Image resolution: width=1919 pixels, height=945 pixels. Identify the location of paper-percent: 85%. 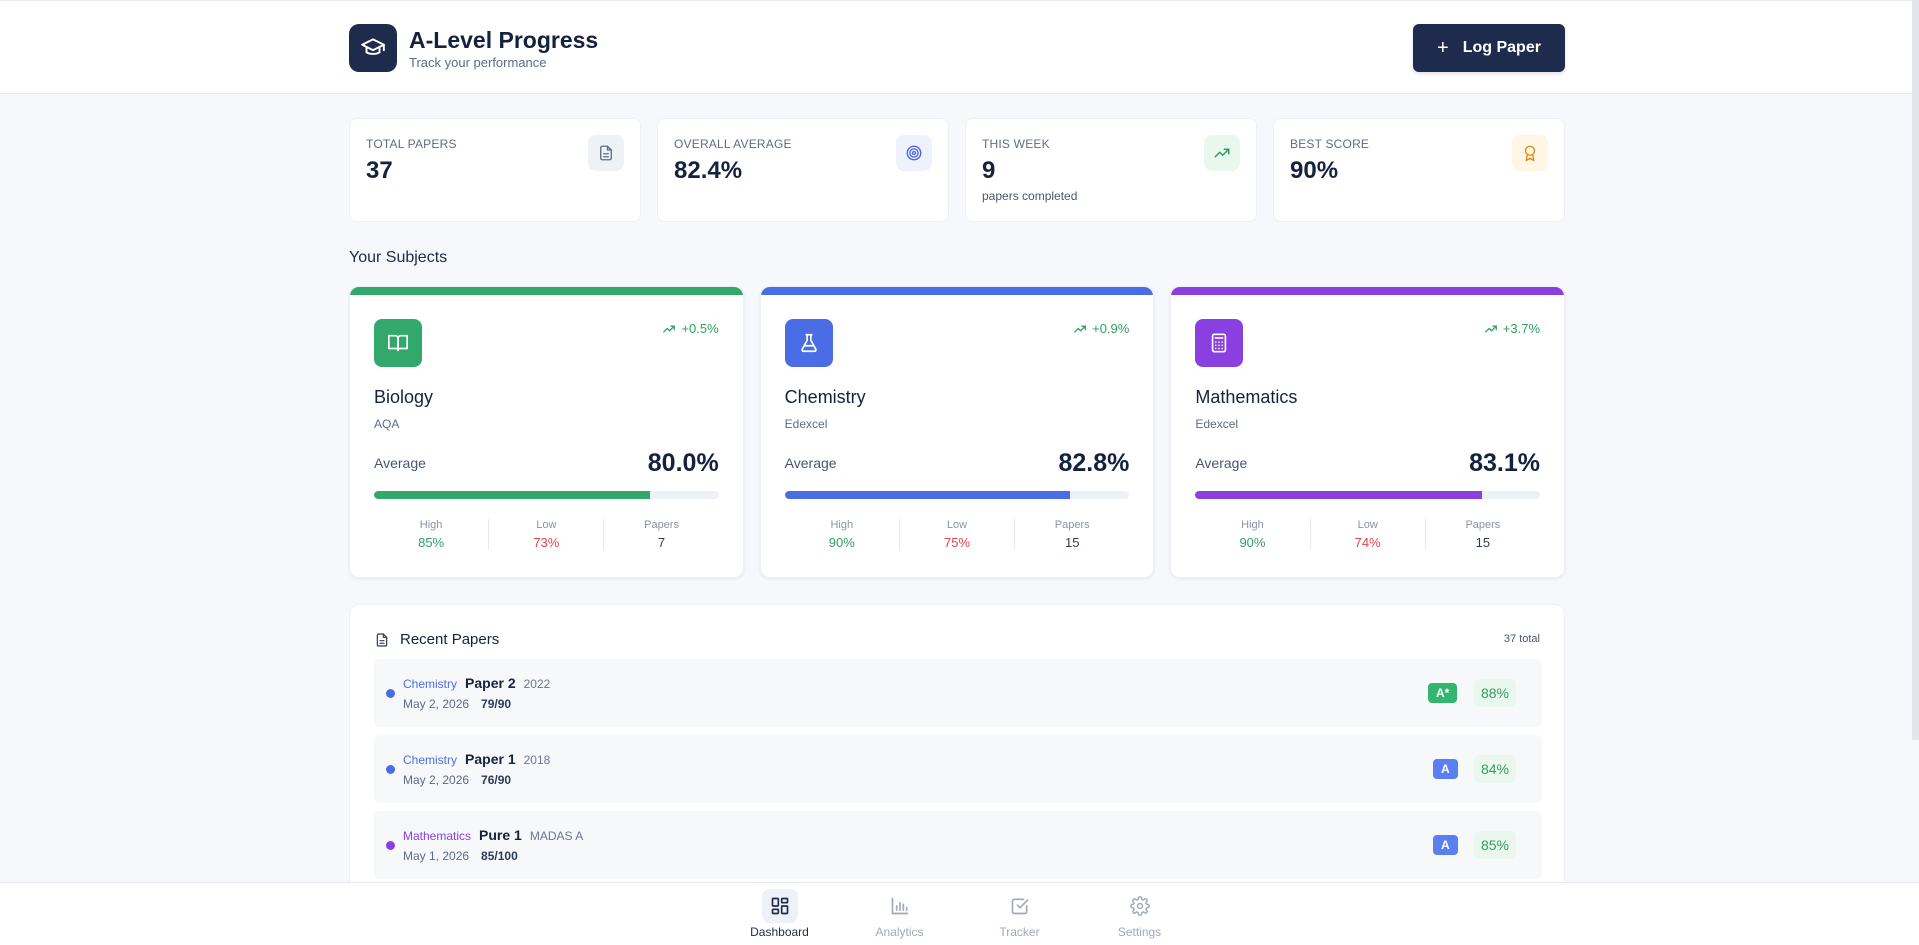
(1495, 845).